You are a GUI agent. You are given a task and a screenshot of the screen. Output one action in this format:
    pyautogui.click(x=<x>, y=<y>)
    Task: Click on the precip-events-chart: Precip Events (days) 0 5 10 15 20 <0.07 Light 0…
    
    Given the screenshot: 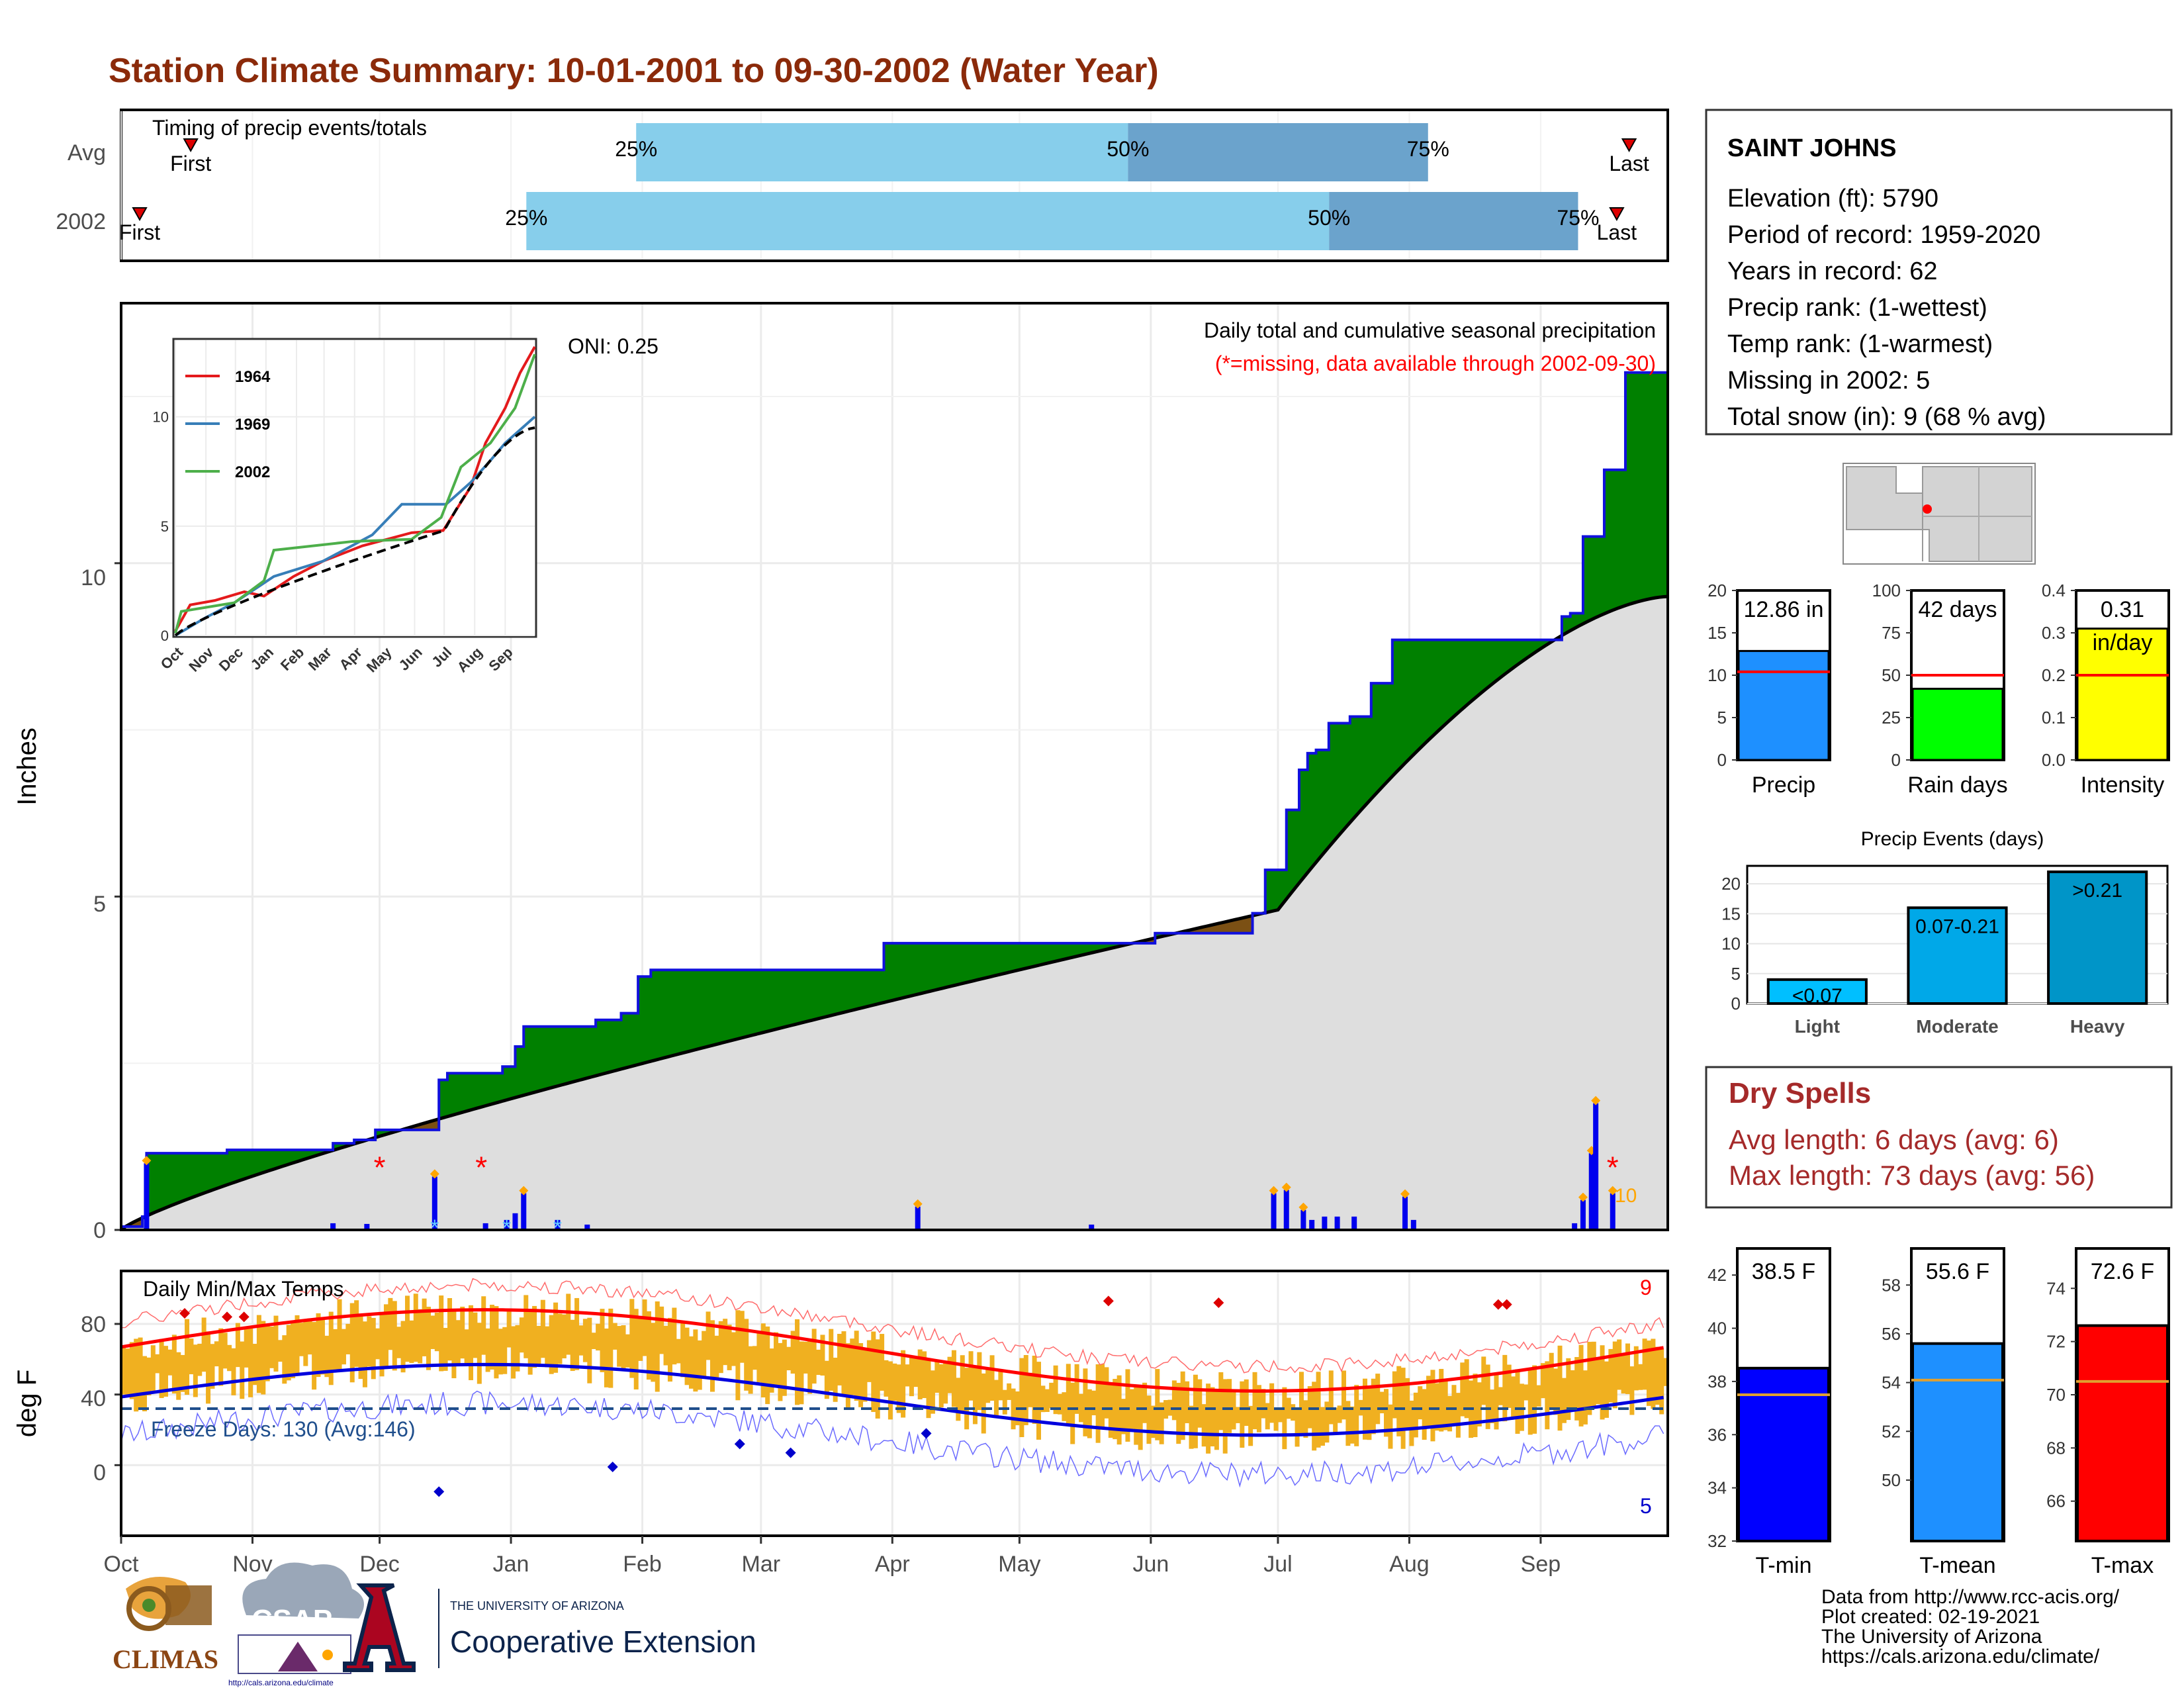 What is the action you would take?
    pyautogui.click(x=1945, y=932)
    